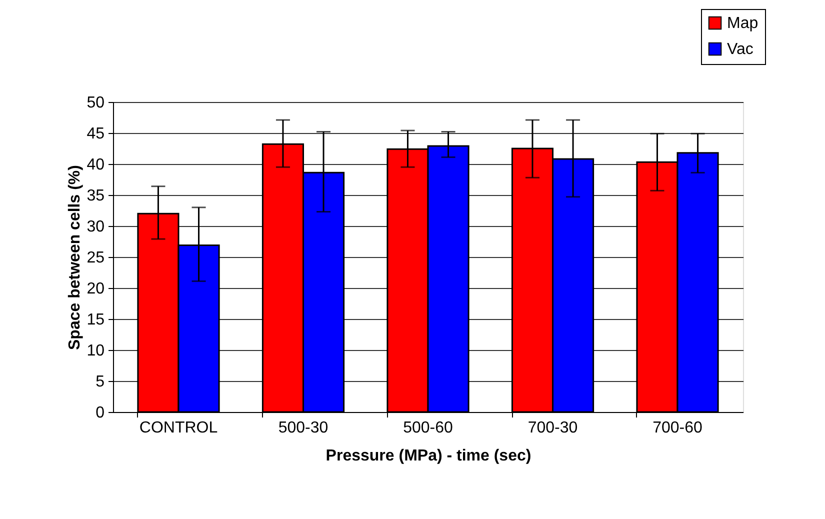  What do you see at coordinates (553, 428) in the screenshot?
I see `x-tick-label: 700-30` at bounding box center [553, 428].